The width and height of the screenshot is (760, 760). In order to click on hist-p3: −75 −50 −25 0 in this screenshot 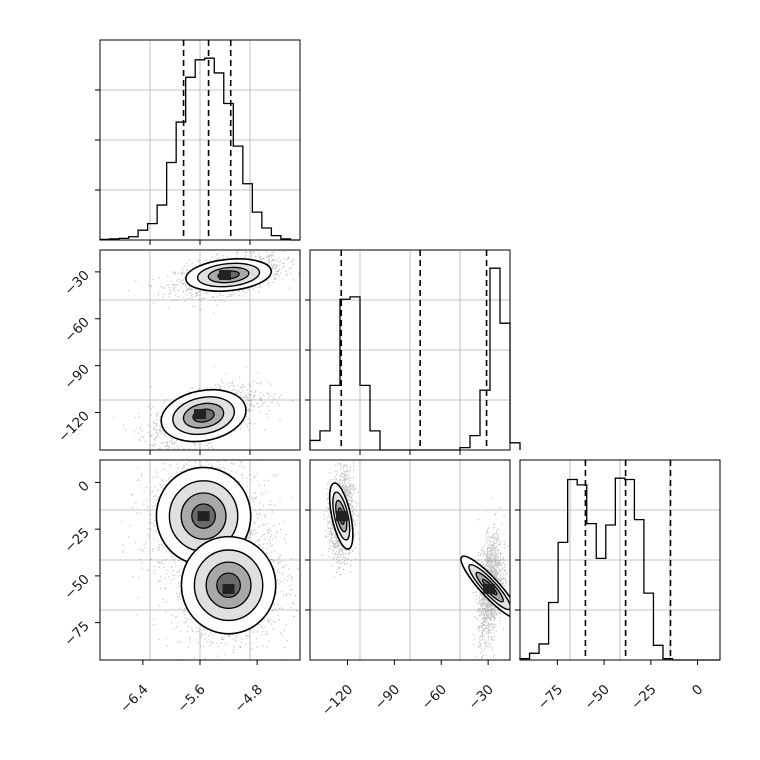, I will do `click(618, 586)`.